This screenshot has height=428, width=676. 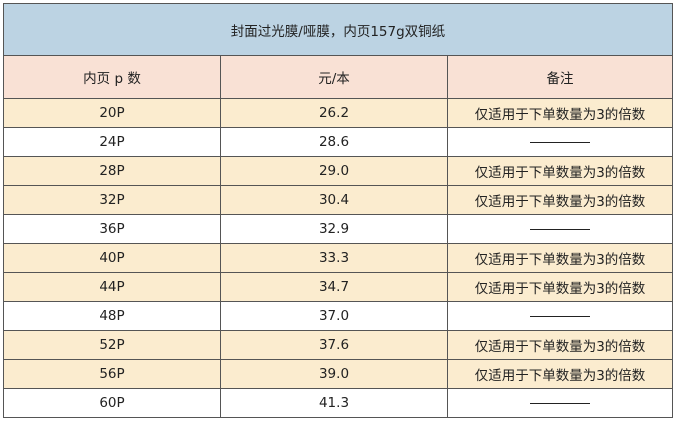 I want to click on cell-price: 41.3, so click(x=334, y=403).